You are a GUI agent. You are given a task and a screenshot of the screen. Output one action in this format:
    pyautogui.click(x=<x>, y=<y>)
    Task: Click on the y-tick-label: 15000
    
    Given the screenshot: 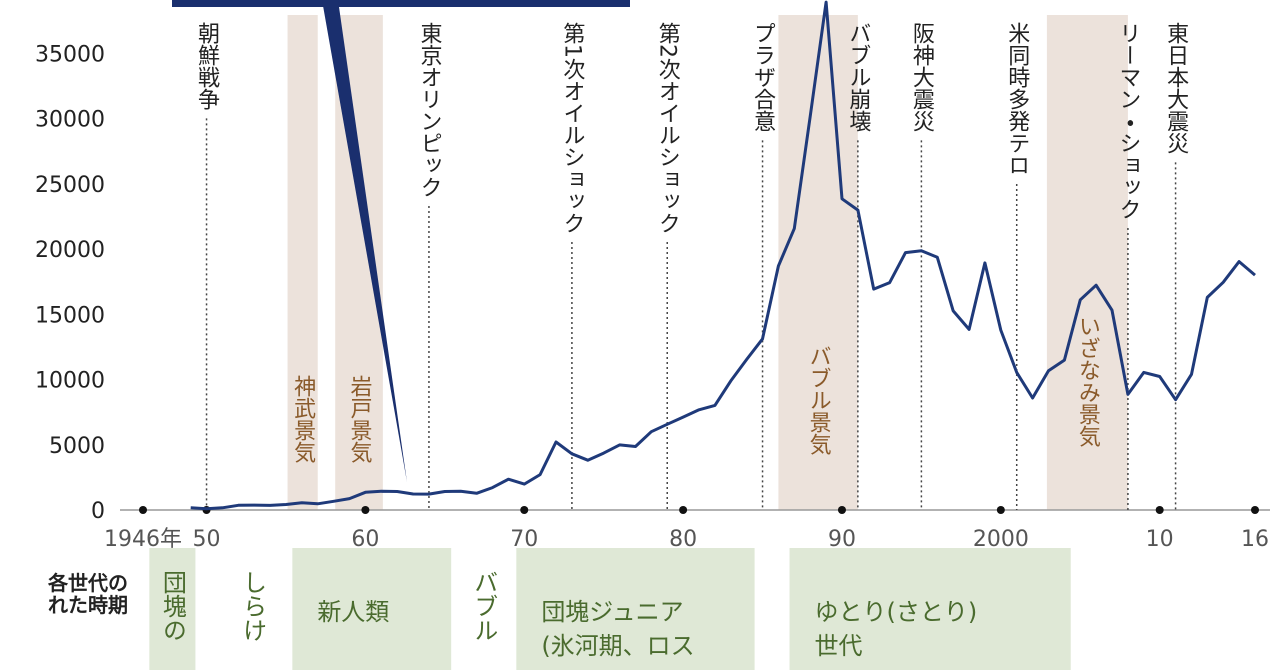 What is the action you would take?
    pyautogui.click(x=70, y=315)
    